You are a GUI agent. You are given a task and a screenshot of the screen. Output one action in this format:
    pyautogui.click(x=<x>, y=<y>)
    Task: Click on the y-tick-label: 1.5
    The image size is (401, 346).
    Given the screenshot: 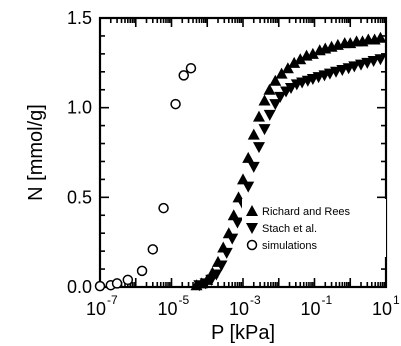 What is the action you would take?
    pyautogui.click(x=79, y=18)
    